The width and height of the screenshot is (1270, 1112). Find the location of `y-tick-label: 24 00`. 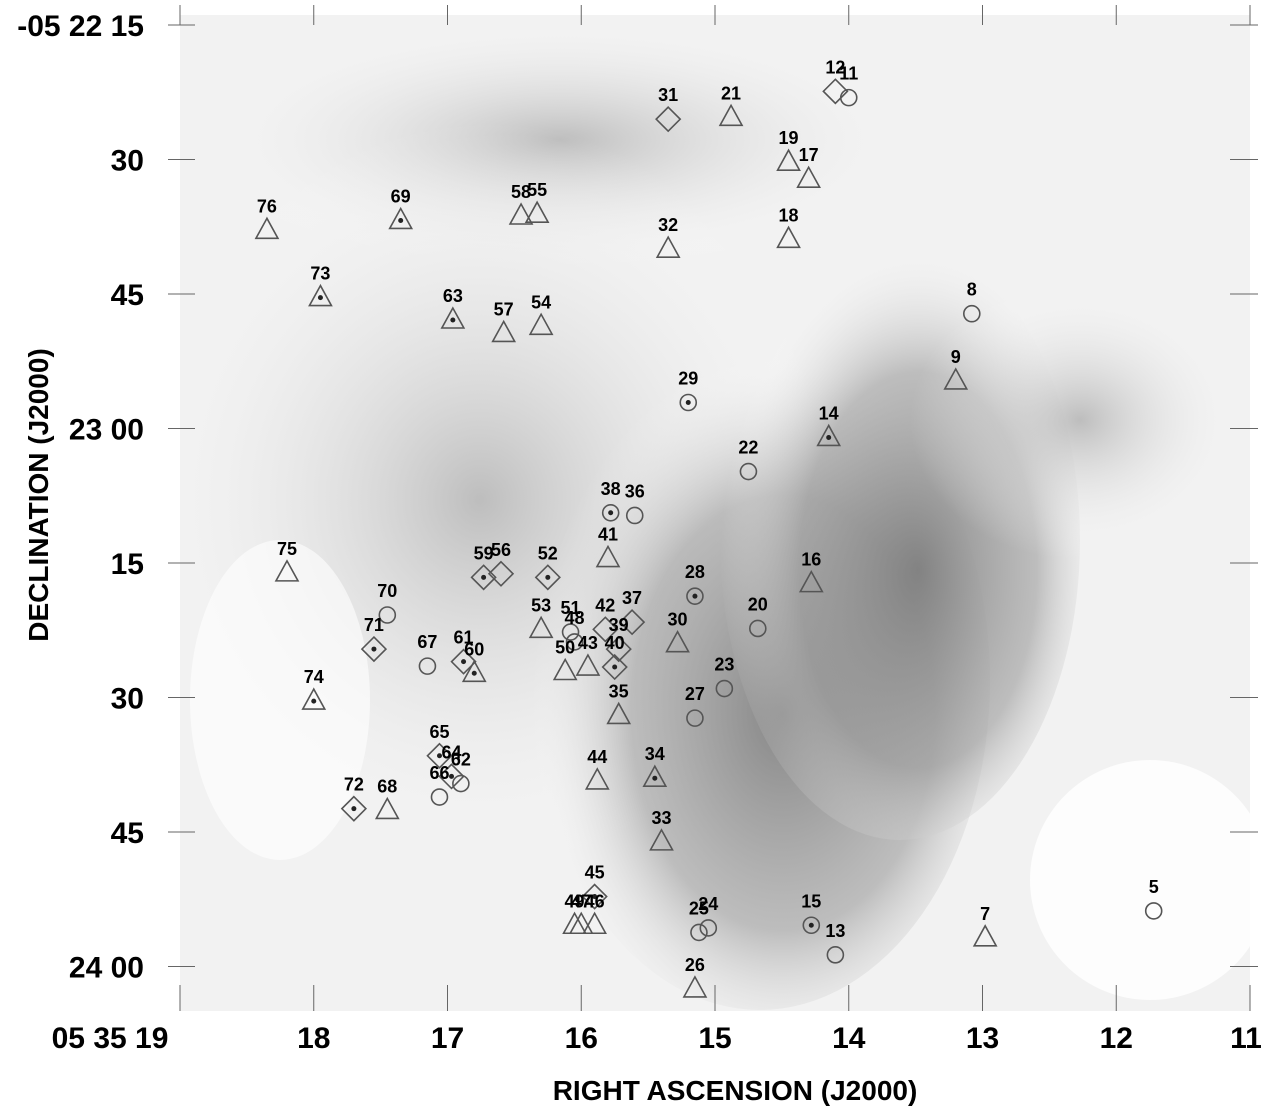

y-tick-label: 24 00 is located at coordinates (106, 968).